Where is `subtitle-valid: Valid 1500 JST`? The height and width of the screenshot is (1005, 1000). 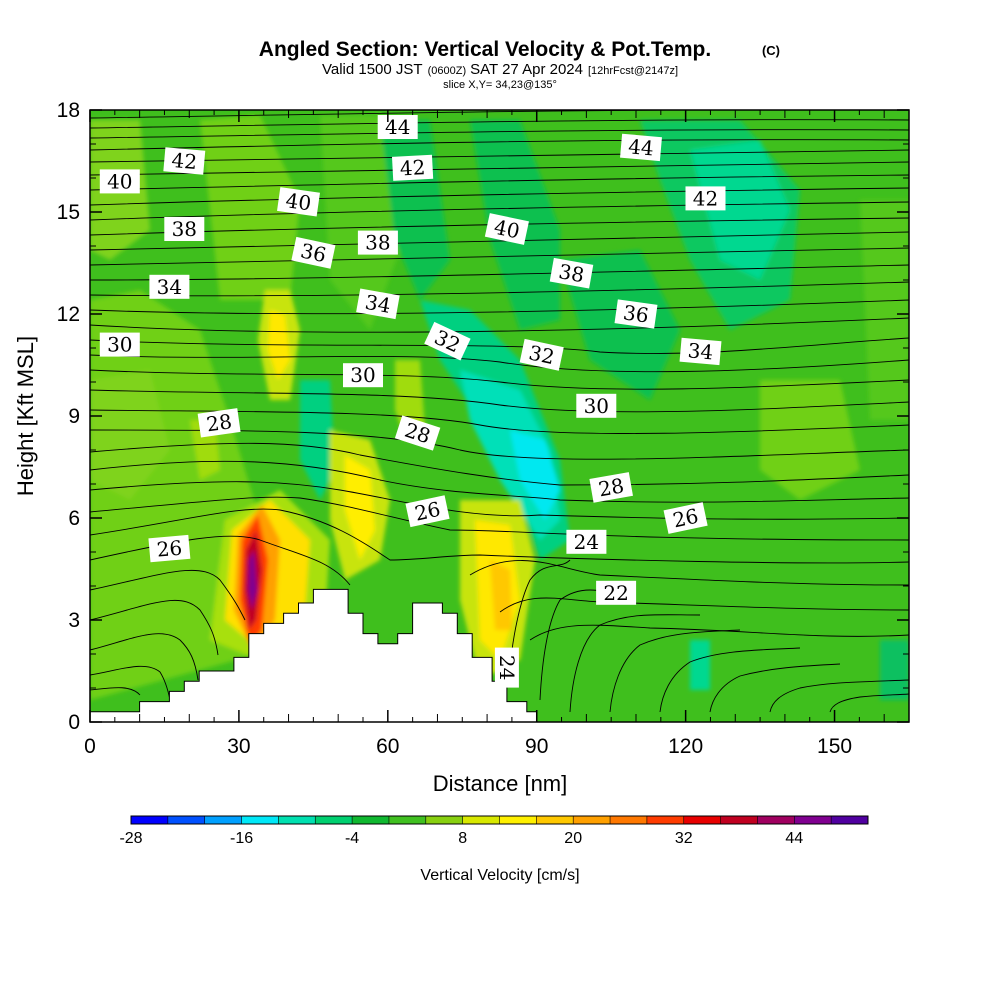
subtitle-valid: Valid 1500 JST is located at coordinates (372, 69).